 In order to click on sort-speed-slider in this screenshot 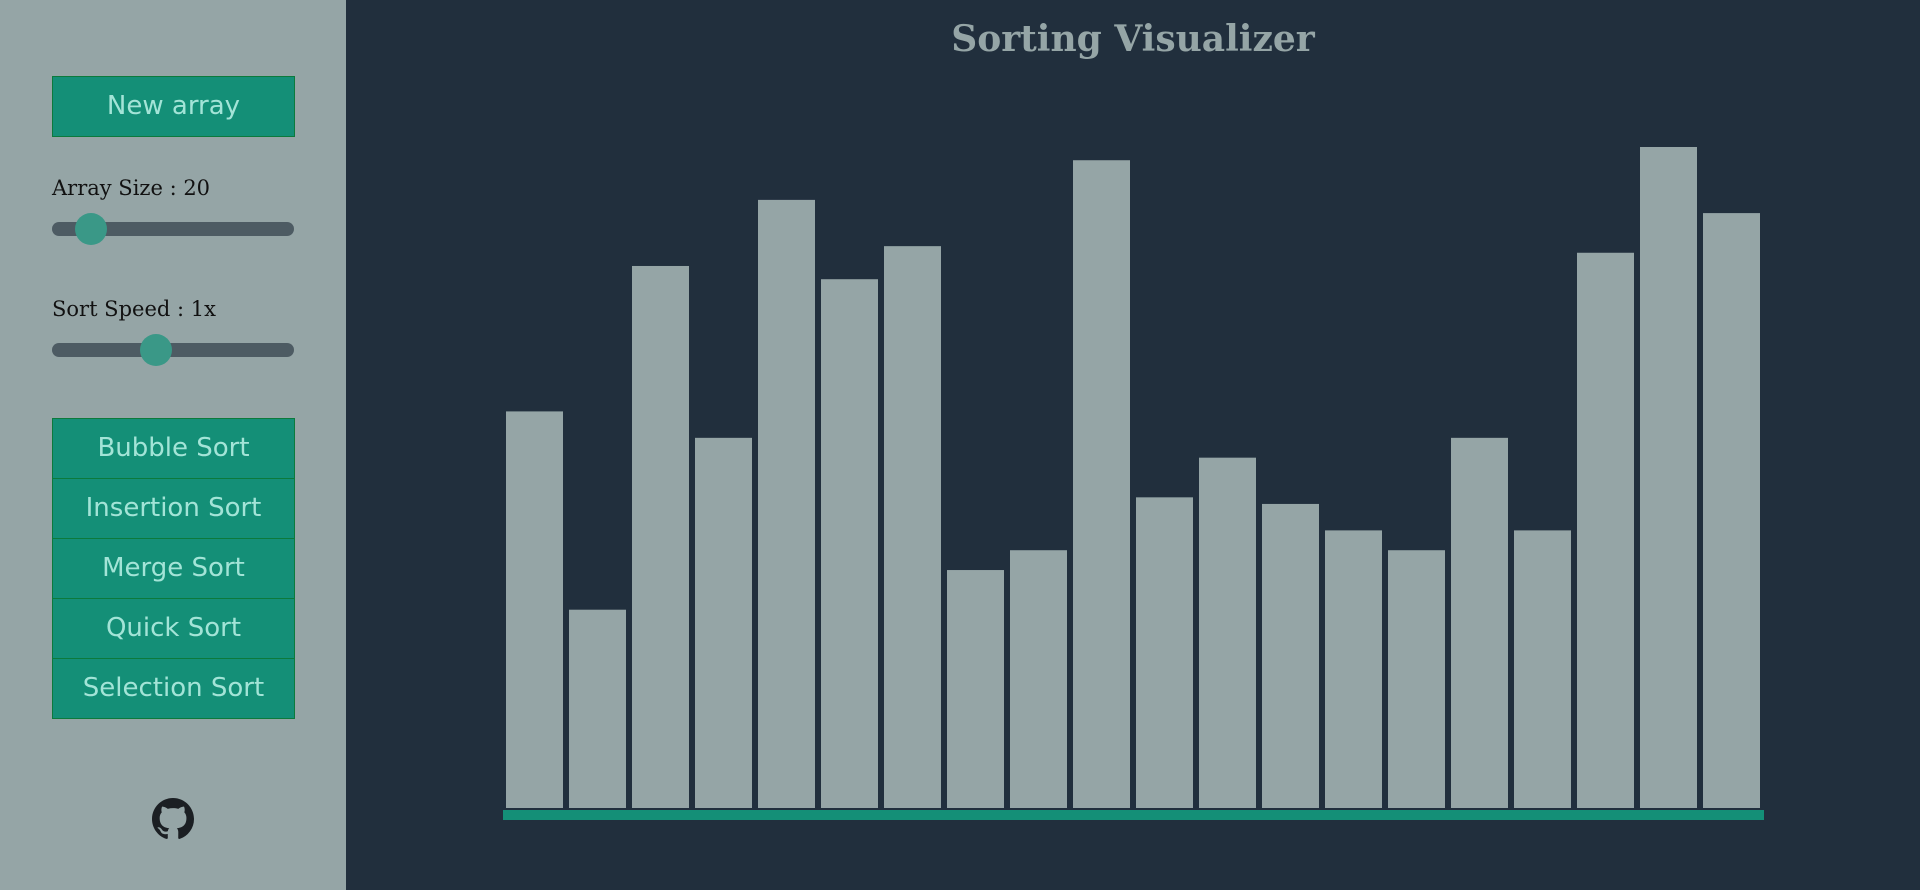, I will do `click(173, 350)`.